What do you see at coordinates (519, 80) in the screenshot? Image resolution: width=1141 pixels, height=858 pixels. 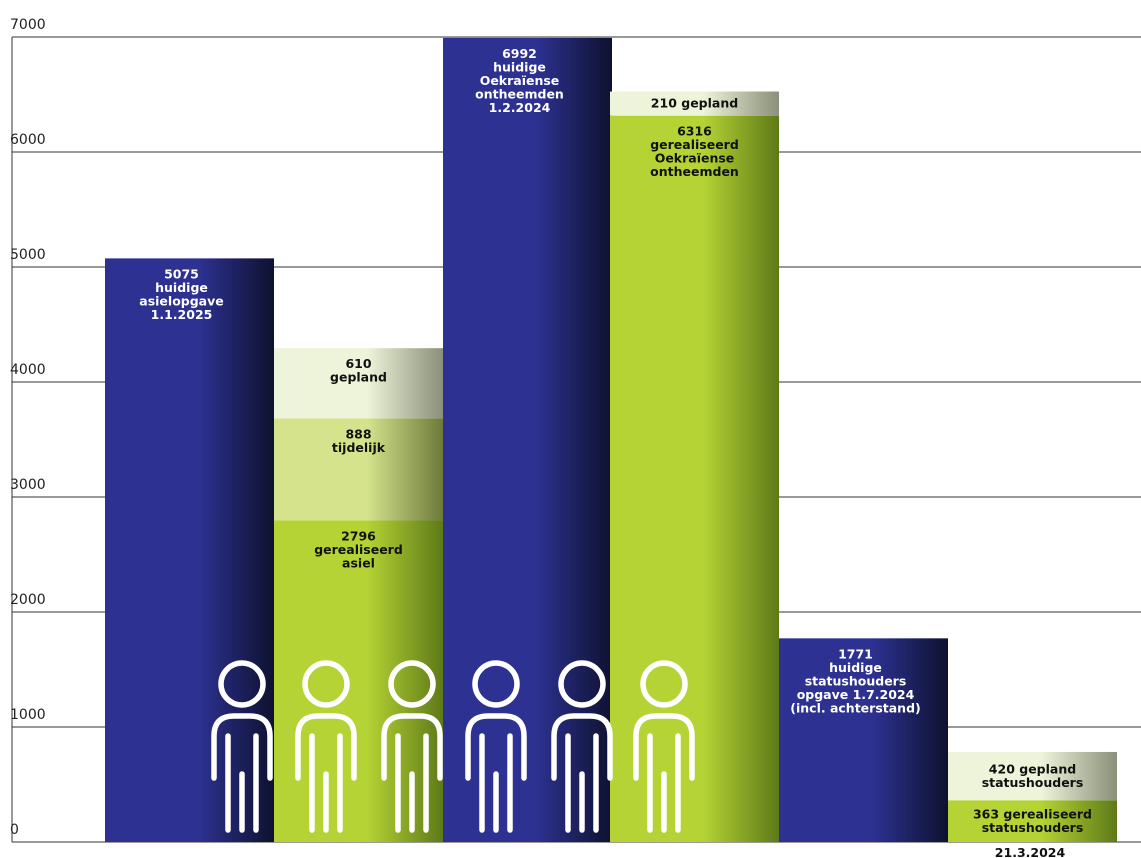 I see `bar-label: 6992 huidige Oekraïense ontheemden 1.2.2024` at bounding box center [519, 80].